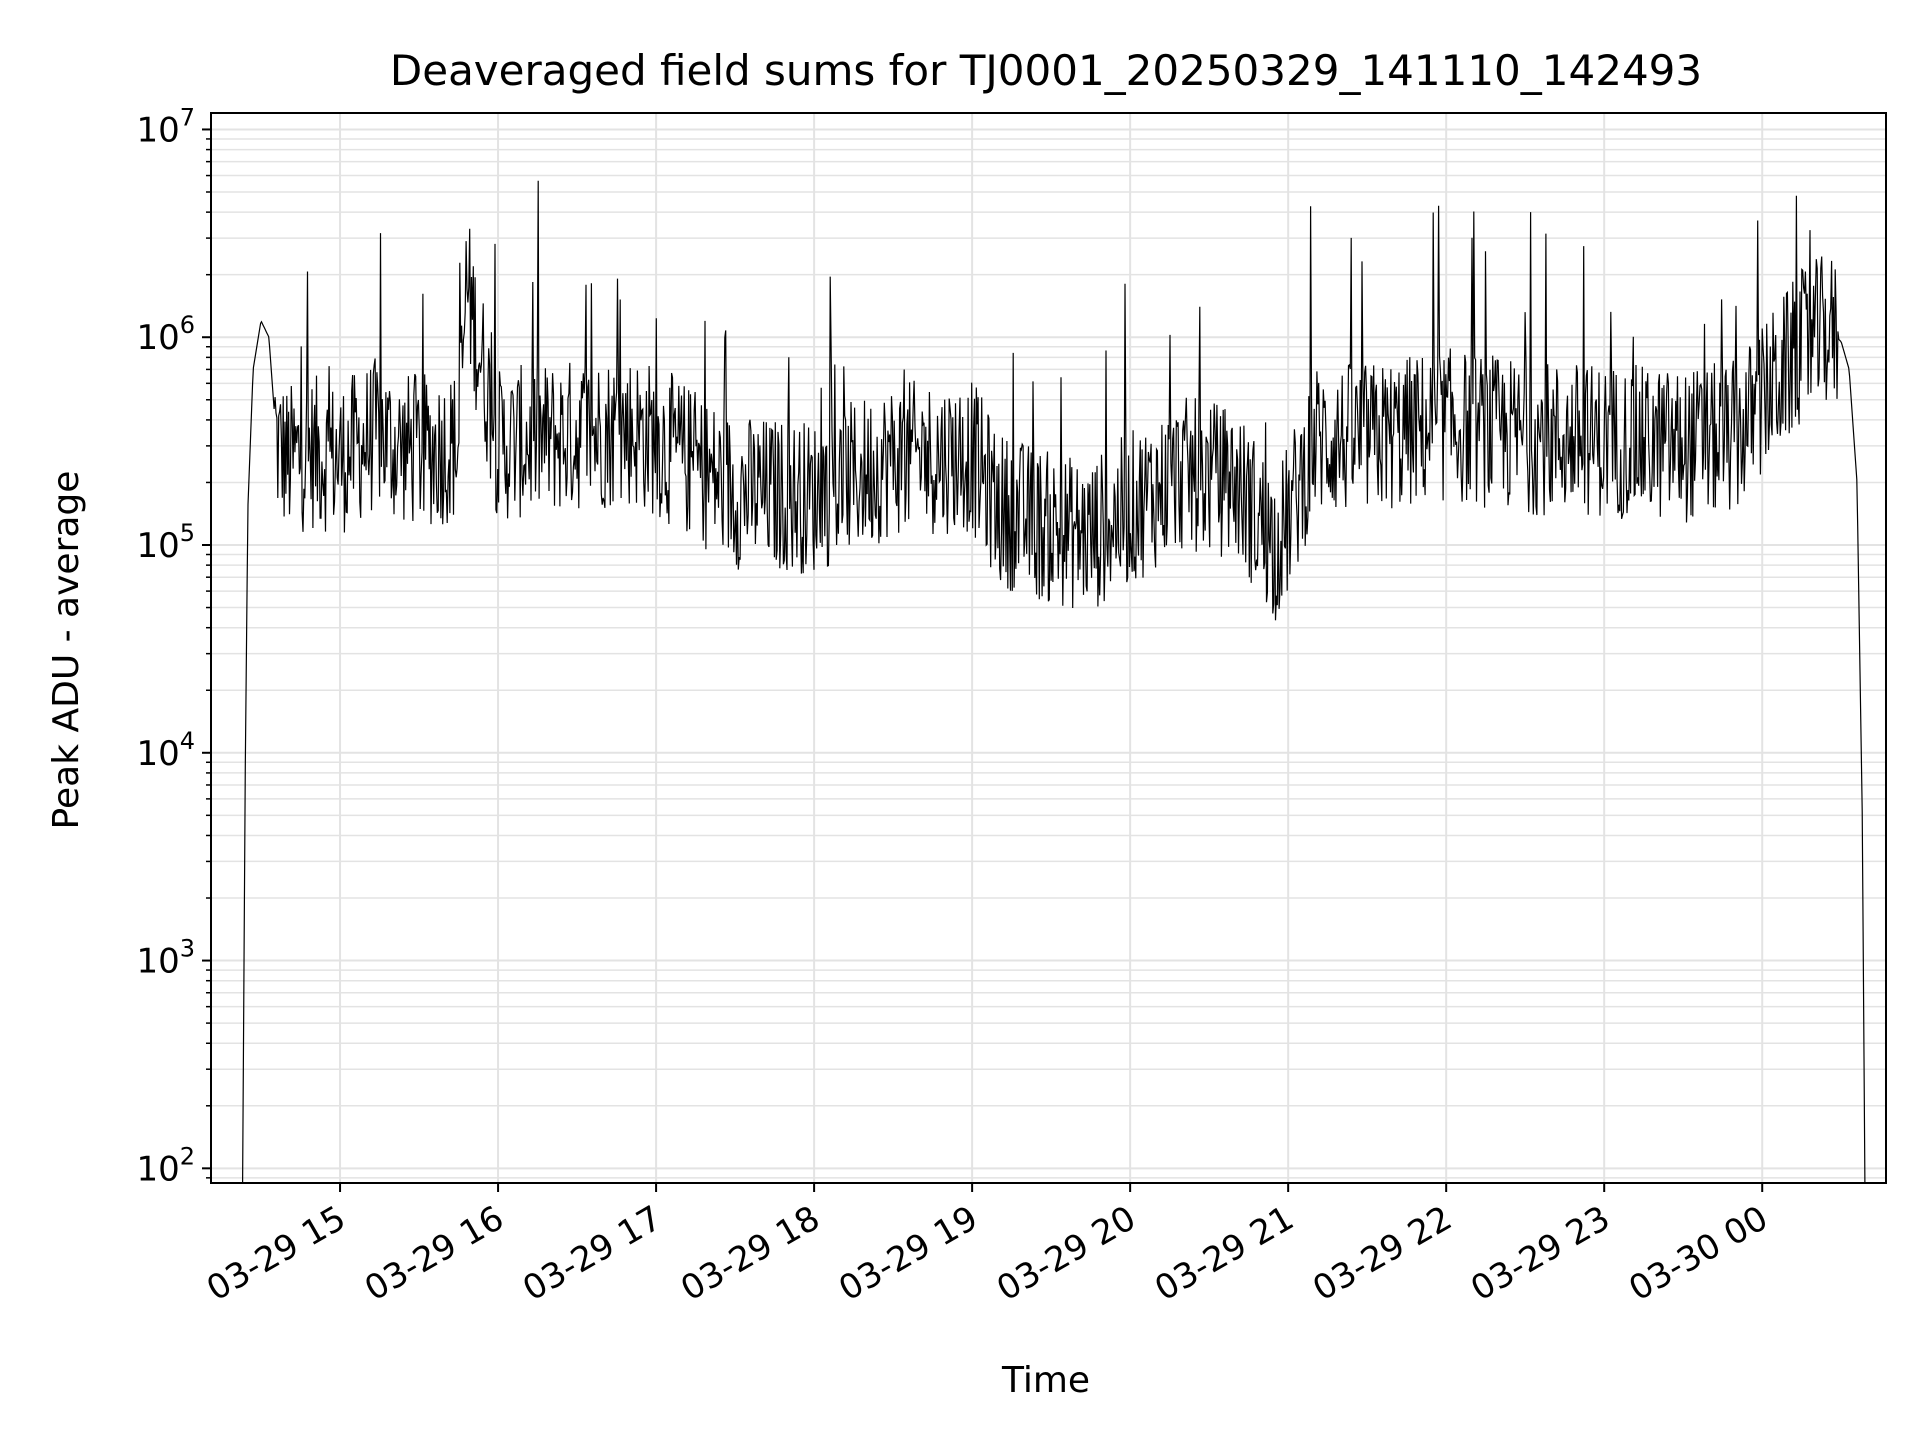 This screenshot has height=1440, width=1920. I want to click on y-tick-label: 10⁶, so click(165, 334).